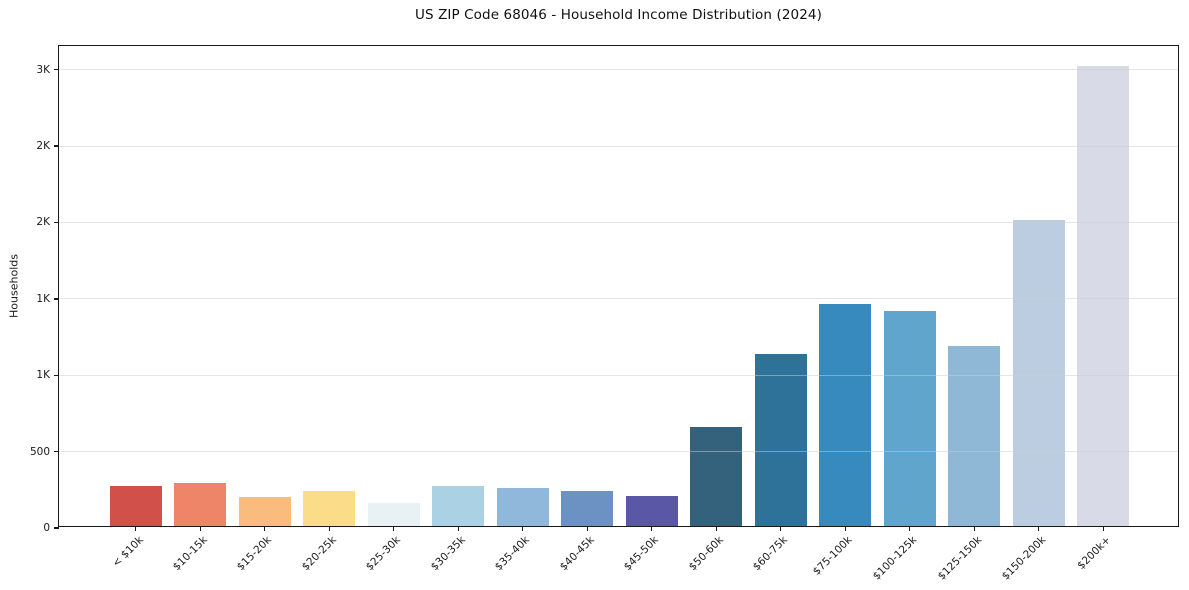 The height and width of the screenshot is (590, 1189). I want to click on bar-10k, so click(135, 506).